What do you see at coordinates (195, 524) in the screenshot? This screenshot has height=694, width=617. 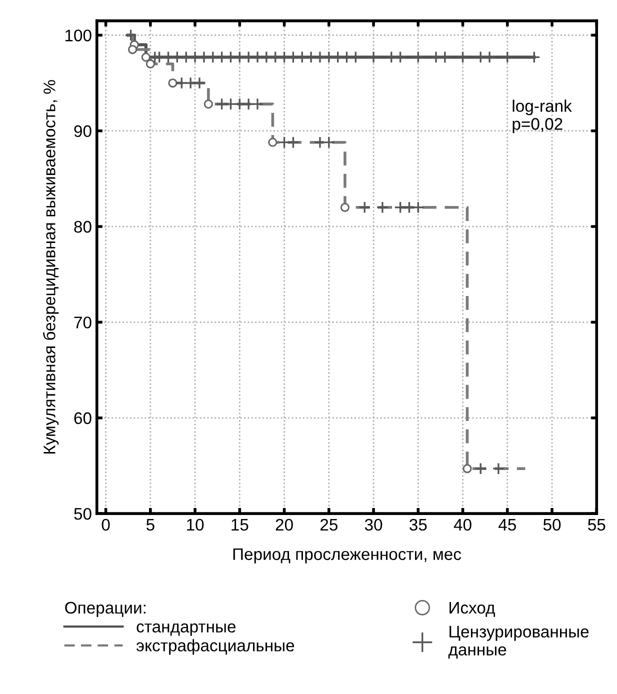 I see `x-tick-label: 10` at bounding box center [195, 524].